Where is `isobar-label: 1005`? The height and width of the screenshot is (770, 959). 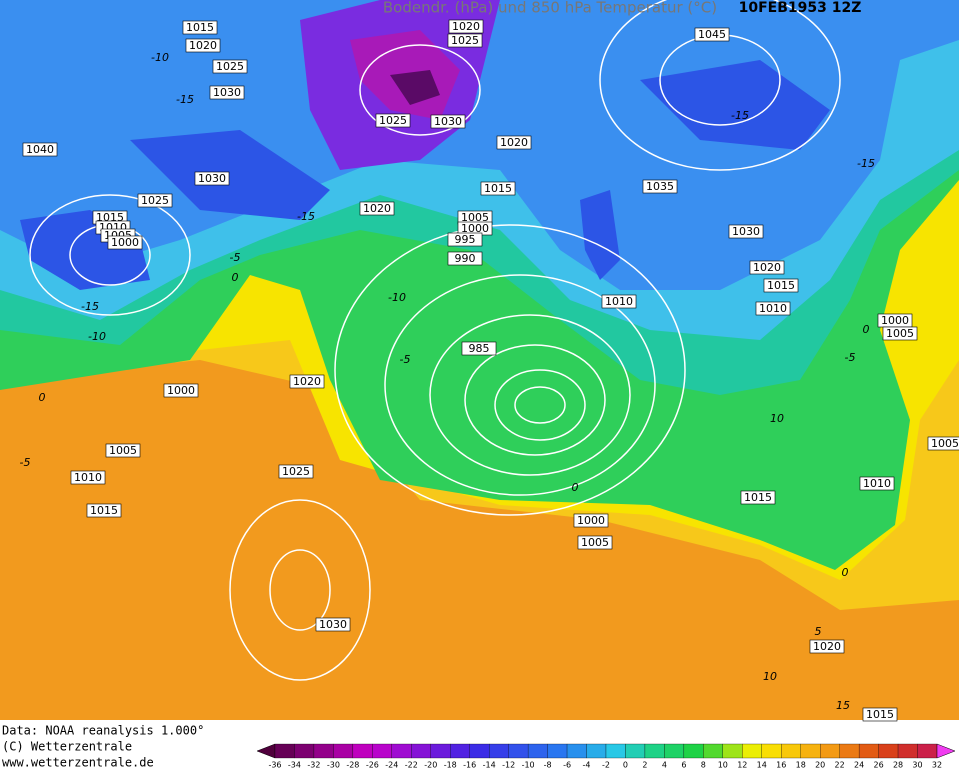
isobar-label: 1005 is located at coordinates (945, 443).